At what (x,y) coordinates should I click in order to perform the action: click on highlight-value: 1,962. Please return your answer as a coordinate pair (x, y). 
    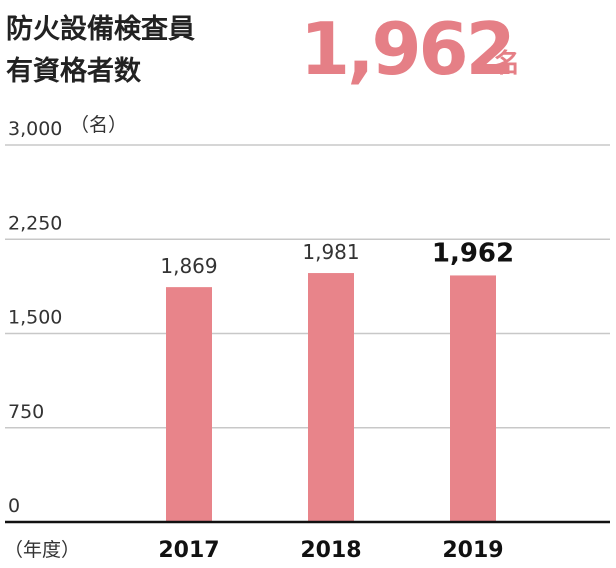
    Looking at the image, I should click on (406, 49).